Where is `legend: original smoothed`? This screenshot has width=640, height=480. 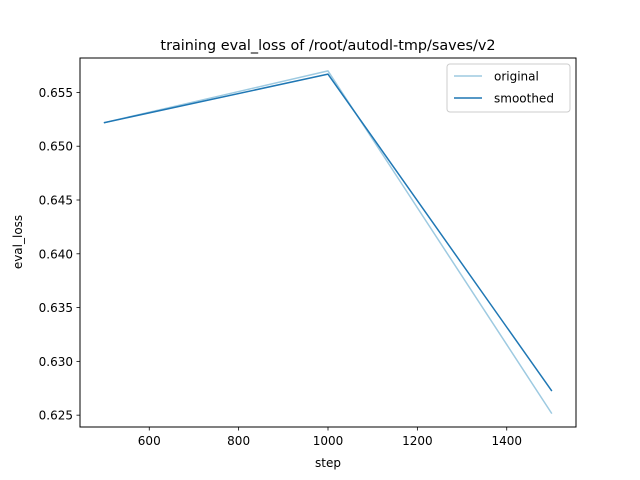
legend: original smoothed is located at coordinates (508, 88).